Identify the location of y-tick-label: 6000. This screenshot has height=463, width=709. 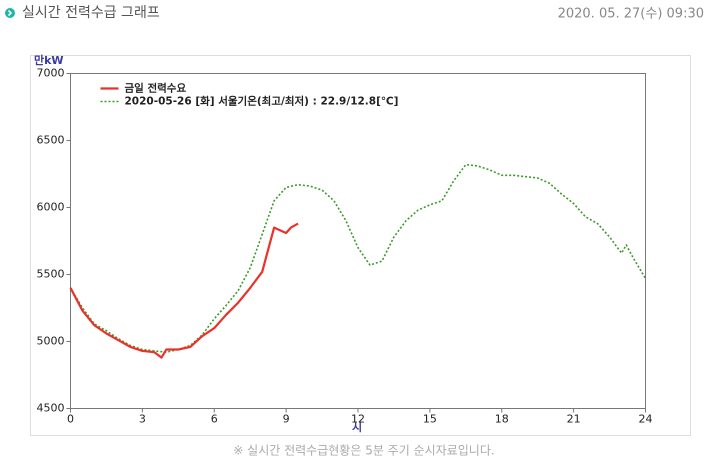
(51, 207).